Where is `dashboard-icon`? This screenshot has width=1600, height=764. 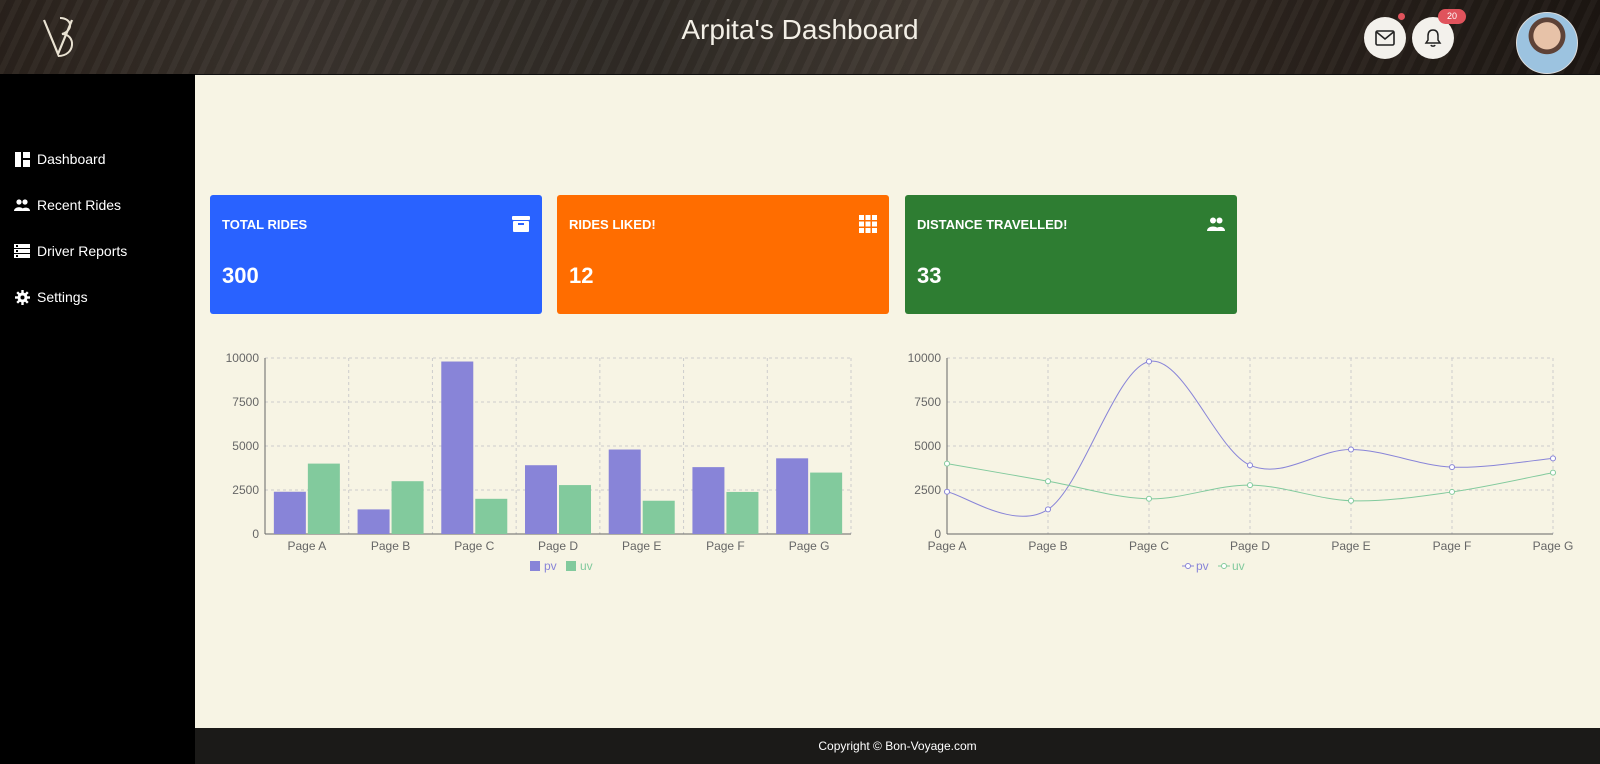
dashboard-icon is located at coordinates (22, 159).